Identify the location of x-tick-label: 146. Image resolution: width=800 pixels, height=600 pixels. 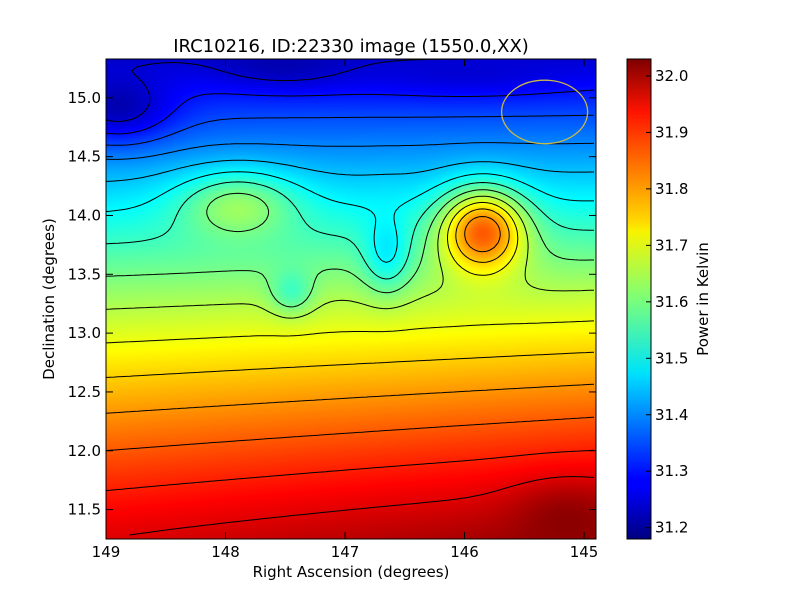
(464, 552).